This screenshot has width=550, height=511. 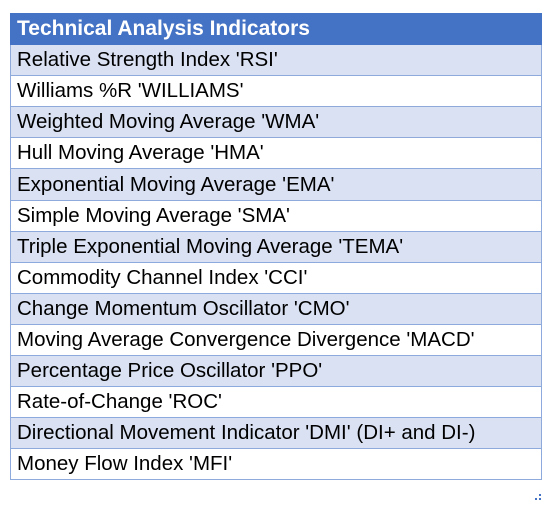 I want to click on indicator-cell-roc: Rate-of-Change 'ROC', so click(x=276, y=402).